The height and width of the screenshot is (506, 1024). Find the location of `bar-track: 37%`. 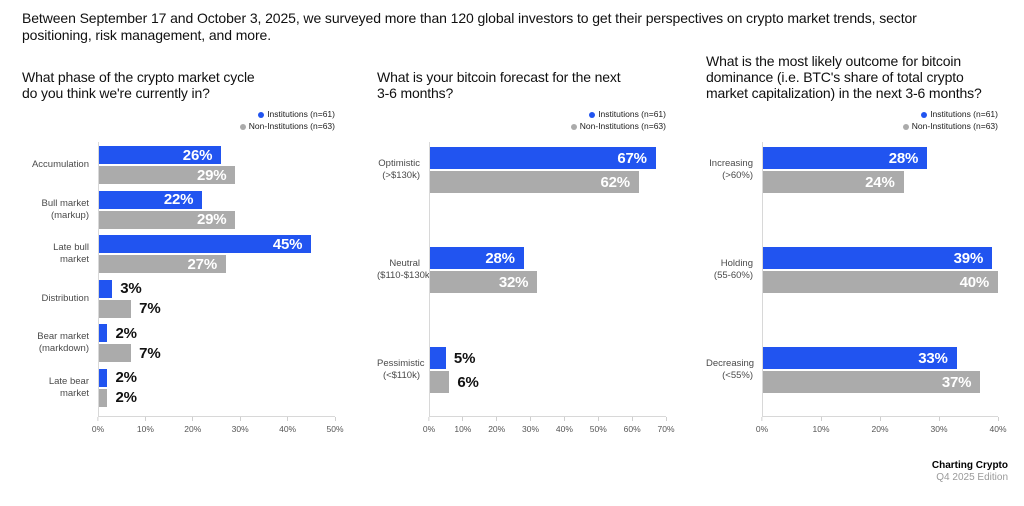

bar-track: 37% is located at coordinates (880, 382).